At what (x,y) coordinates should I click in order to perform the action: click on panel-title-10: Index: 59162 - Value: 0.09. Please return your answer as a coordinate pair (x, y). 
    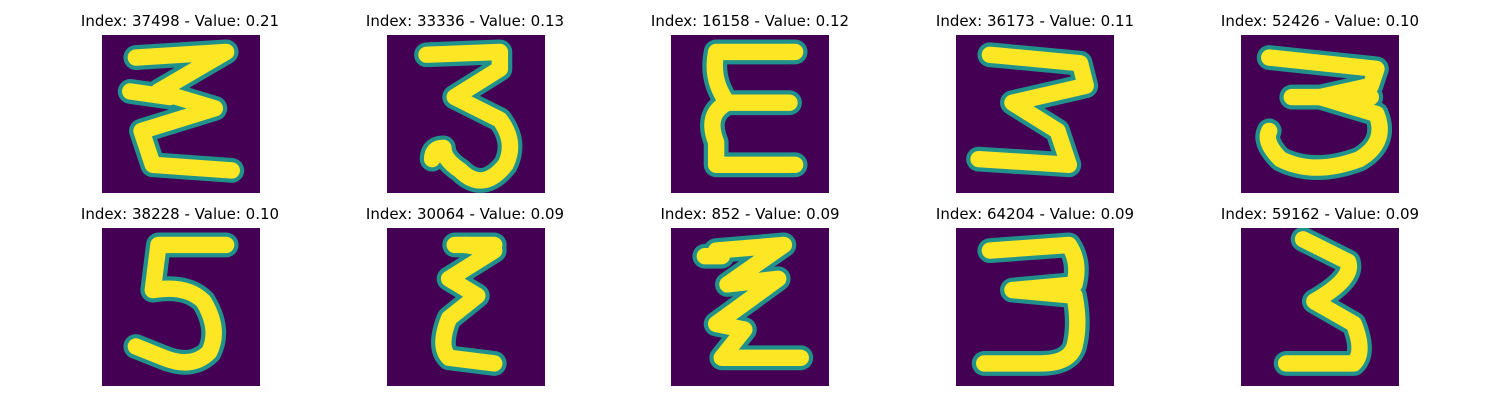
    Looking at the image, I should click on (1320, 214).